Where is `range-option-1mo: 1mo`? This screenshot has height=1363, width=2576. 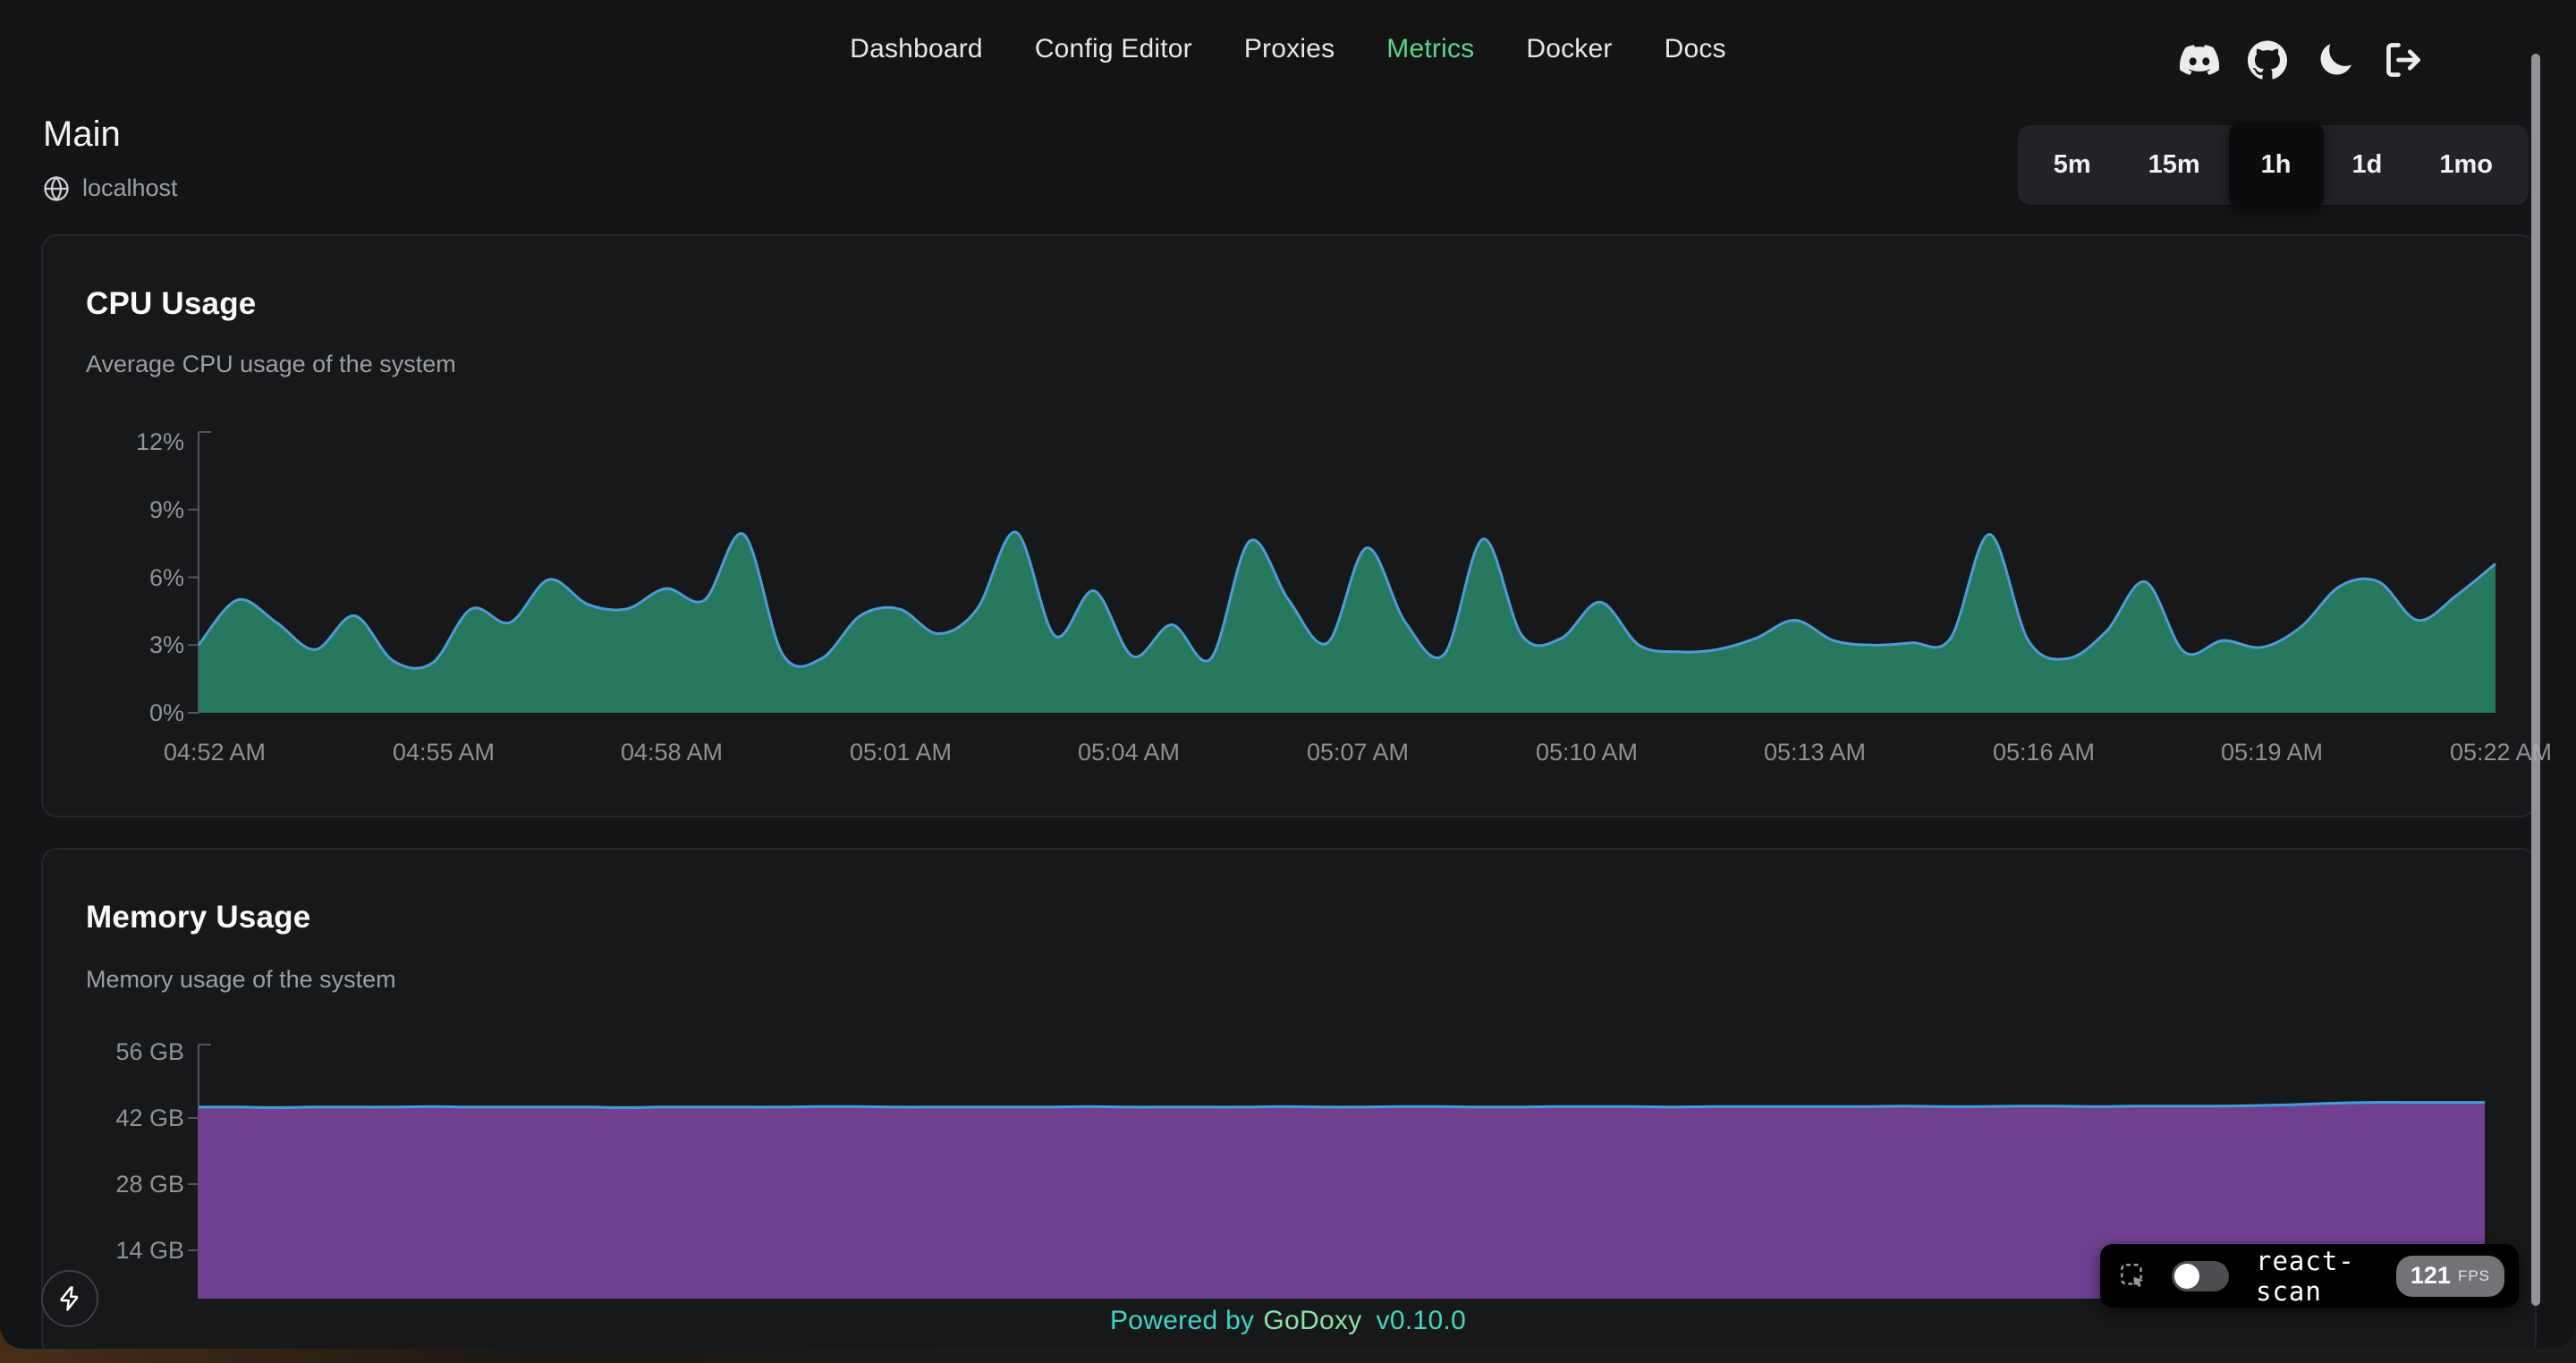 range-option-1mo: 1mo is located at coordinates (2466, 165).